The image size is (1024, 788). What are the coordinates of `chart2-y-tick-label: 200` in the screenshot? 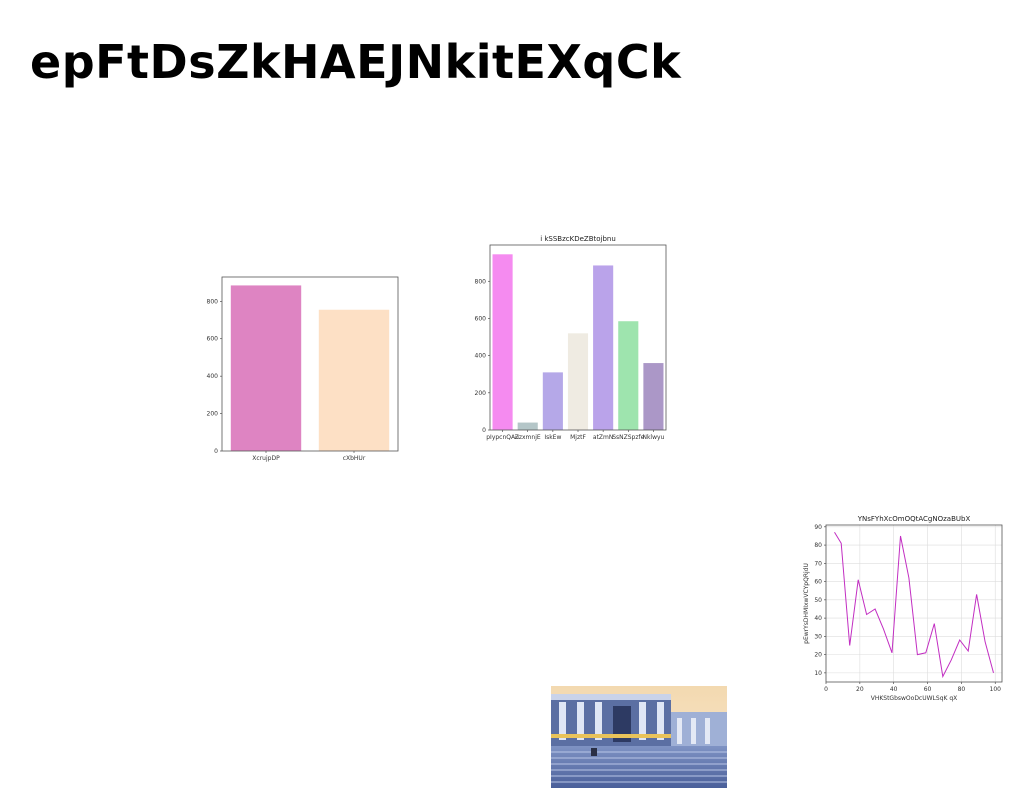 It's located at (481, 393).